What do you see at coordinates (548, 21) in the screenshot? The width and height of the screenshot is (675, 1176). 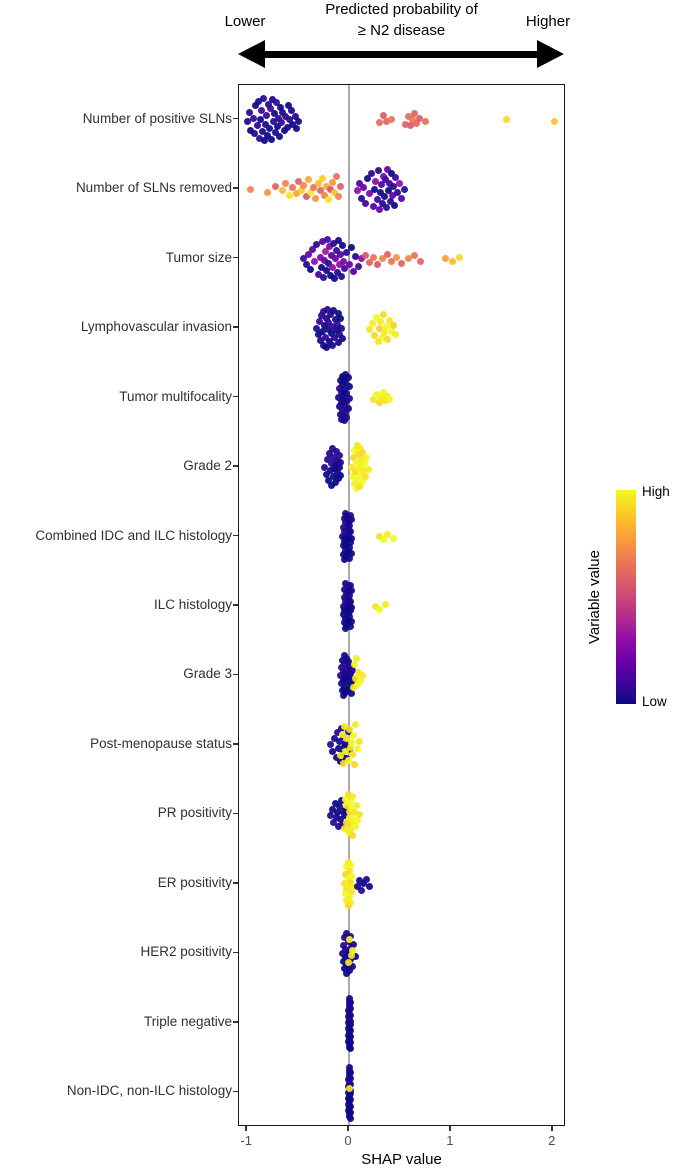 I see `arrow-higher-label: Higher` at bounding box center [548, 21].